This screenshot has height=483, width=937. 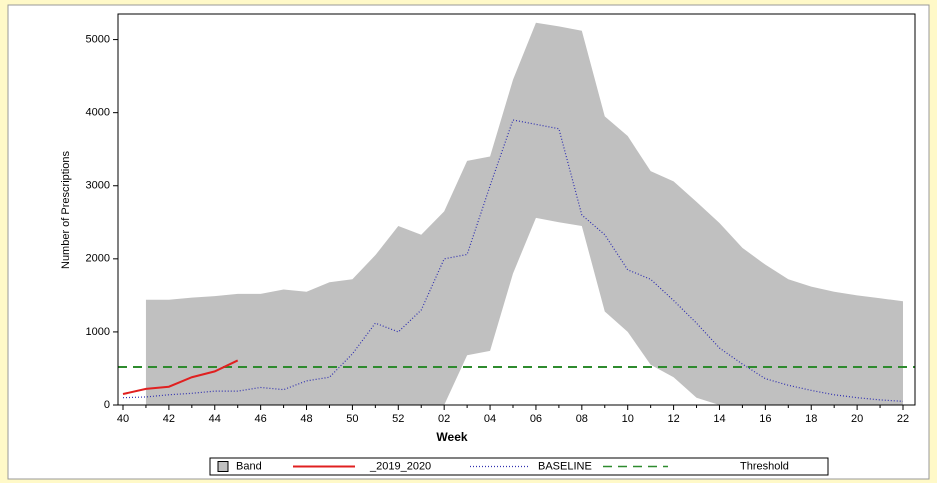 I want to click on y-tick-label: 0, so click(x=107, y=405).